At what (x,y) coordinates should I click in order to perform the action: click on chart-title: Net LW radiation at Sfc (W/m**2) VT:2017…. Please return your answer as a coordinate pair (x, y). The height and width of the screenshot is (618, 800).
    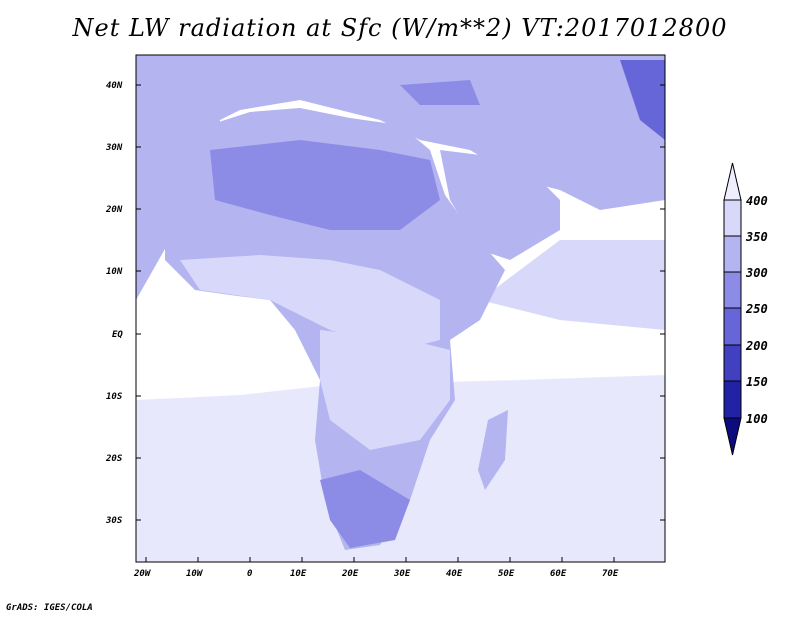
    Looking at the image, I should click on (400, 28).